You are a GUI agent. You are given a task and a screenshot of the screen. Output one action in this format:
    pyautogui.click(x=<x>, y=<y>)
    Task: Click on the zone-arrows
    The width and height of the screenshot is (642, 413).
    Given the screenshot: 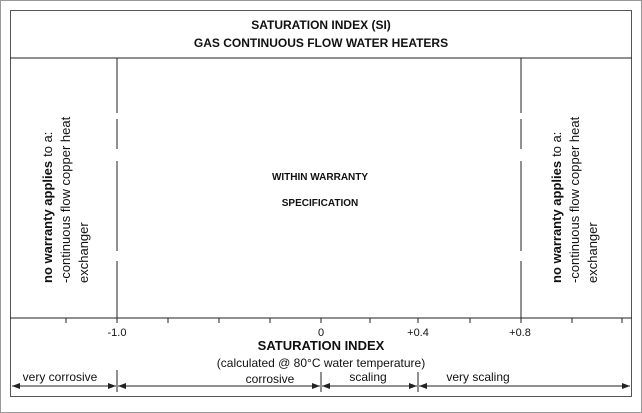 What is the action you would take?
    pyautogui.click(x=321, y=381)
    